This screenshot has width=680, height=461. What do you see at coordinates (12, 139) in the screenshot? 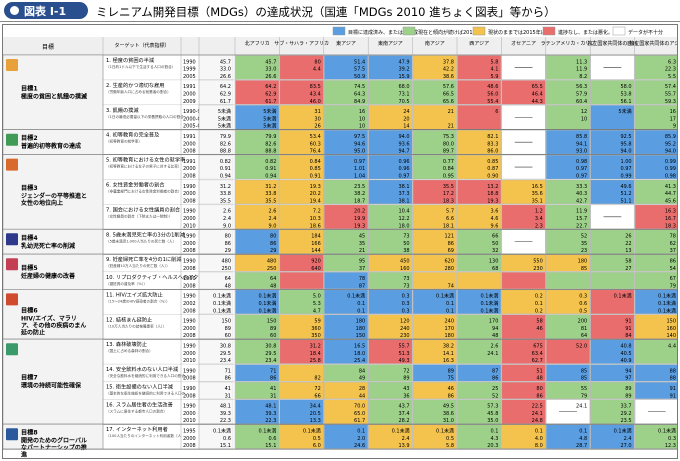
I see `book-icon` at bounding box center [12, 139].